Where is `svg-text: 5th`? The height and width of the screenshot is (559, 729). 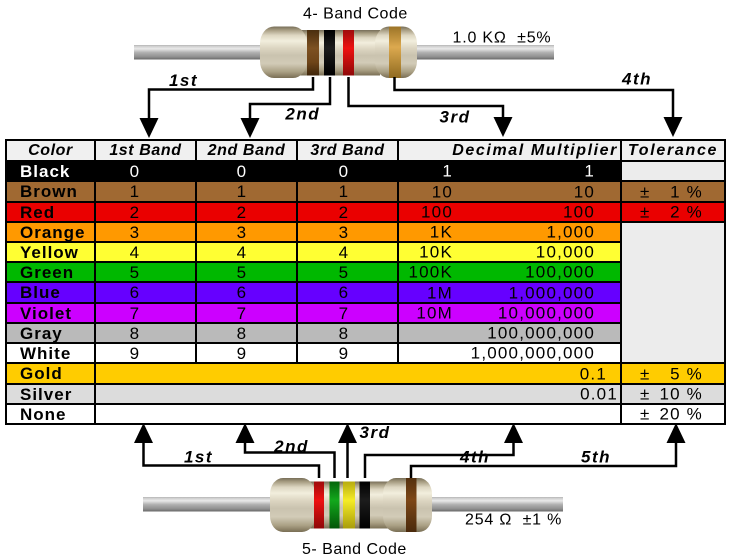
svg-text: 5th is located at coordinates (596, 457).